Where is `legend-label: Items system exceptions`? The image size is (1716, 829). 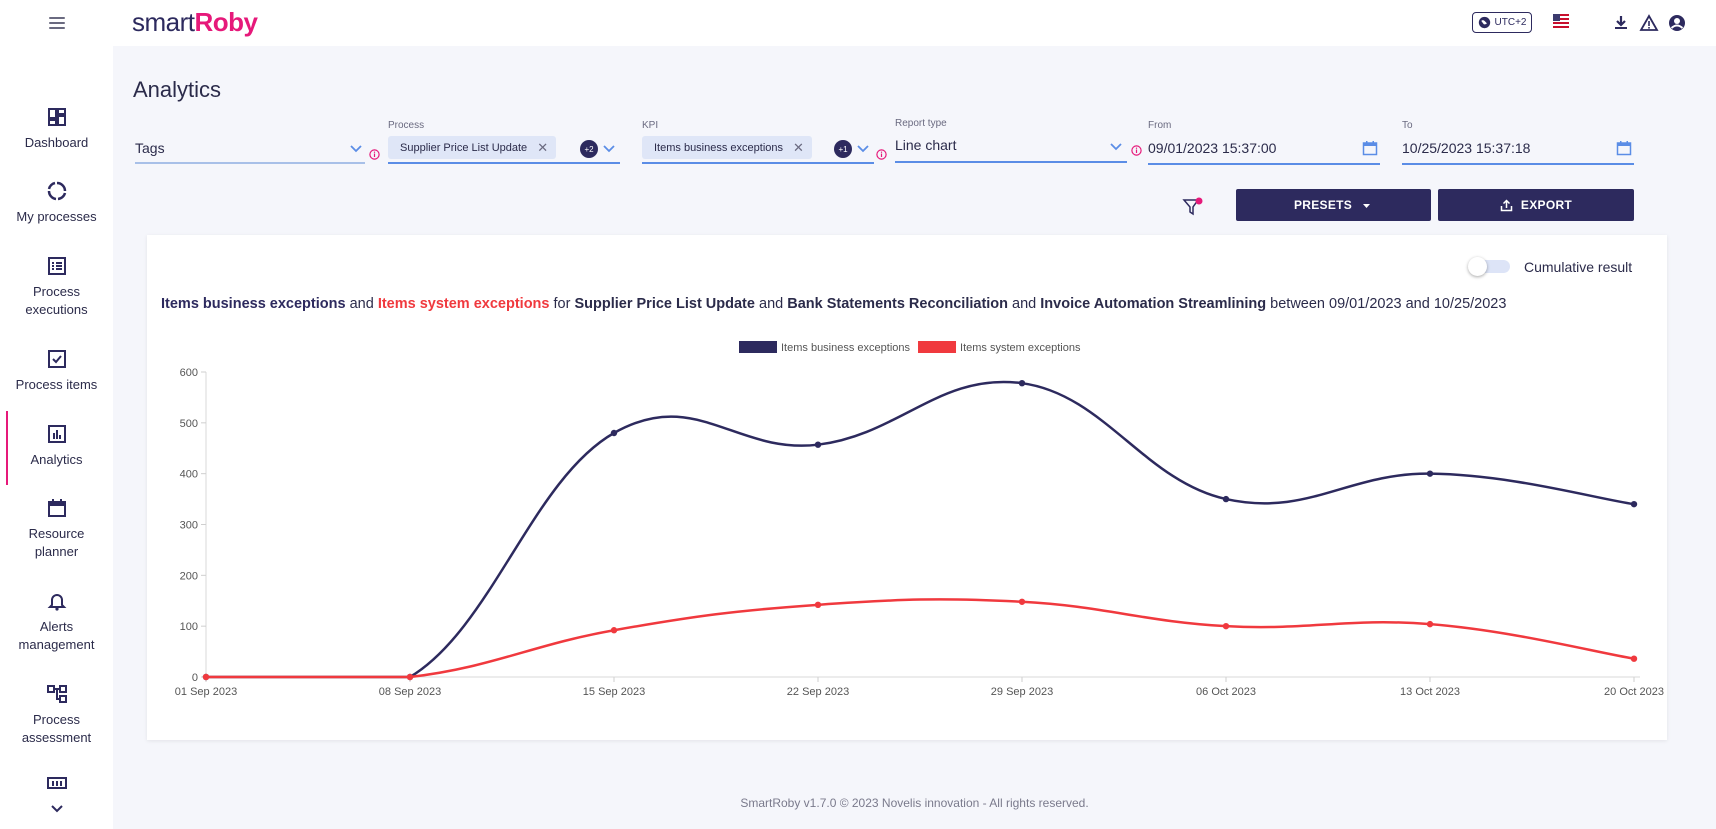 legend-label: Items system exceptions is located at coordinates (1020, 348).